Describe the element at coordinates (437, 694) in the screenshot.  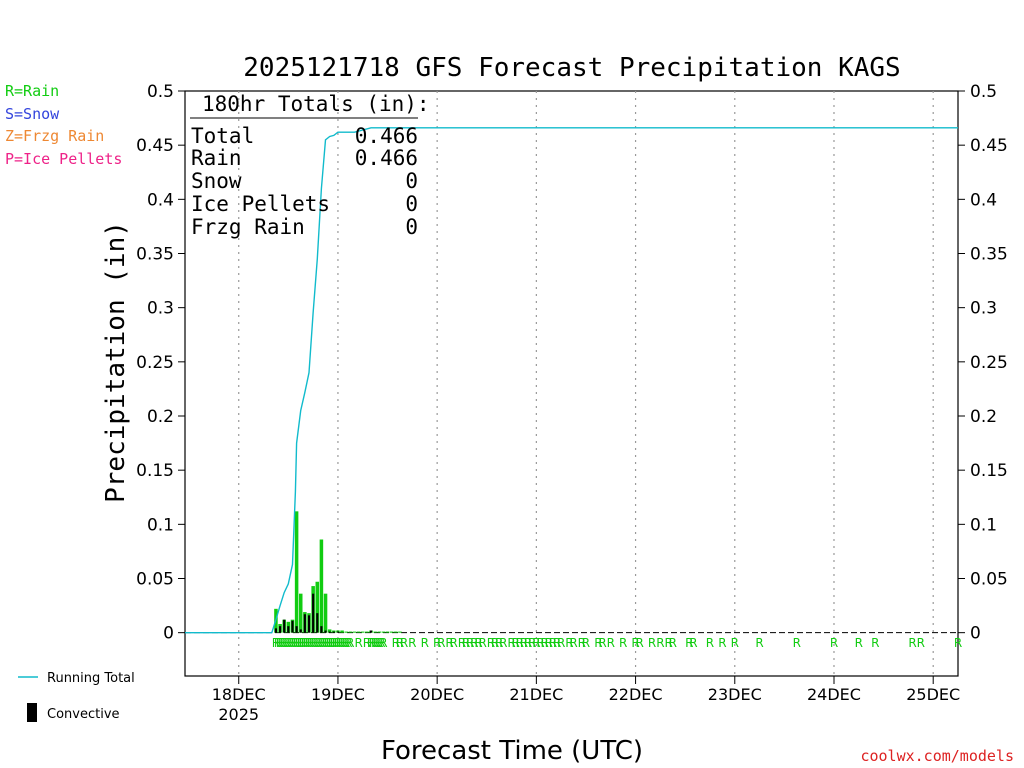
I see `x-tick-label: 20DEC` at that location.